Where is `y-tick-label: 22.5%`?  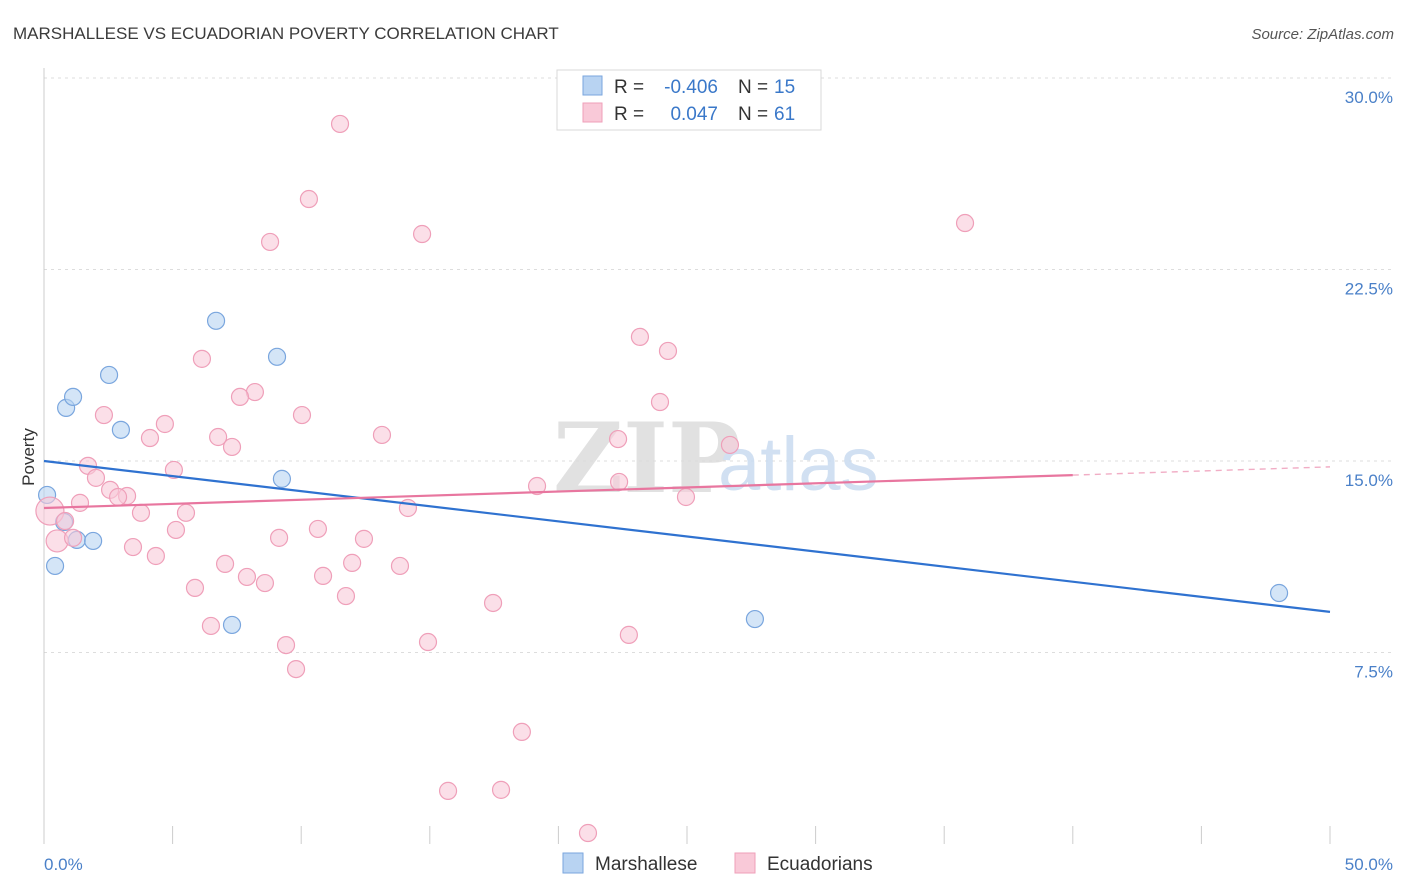
y-tick-label: 22.5% is located at coordinates (1369, 289).